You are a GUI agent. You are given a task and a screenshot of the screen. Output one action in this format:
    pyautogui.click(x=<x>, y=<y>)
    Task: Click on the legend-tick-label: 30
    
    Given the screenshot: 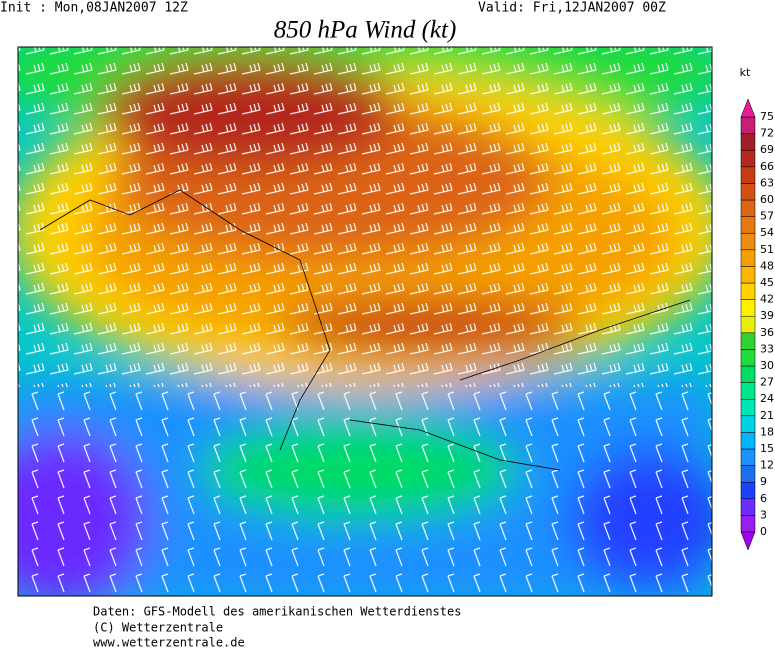 What is the action you would take?
    pyautogui.click(x=767, y=365)
    